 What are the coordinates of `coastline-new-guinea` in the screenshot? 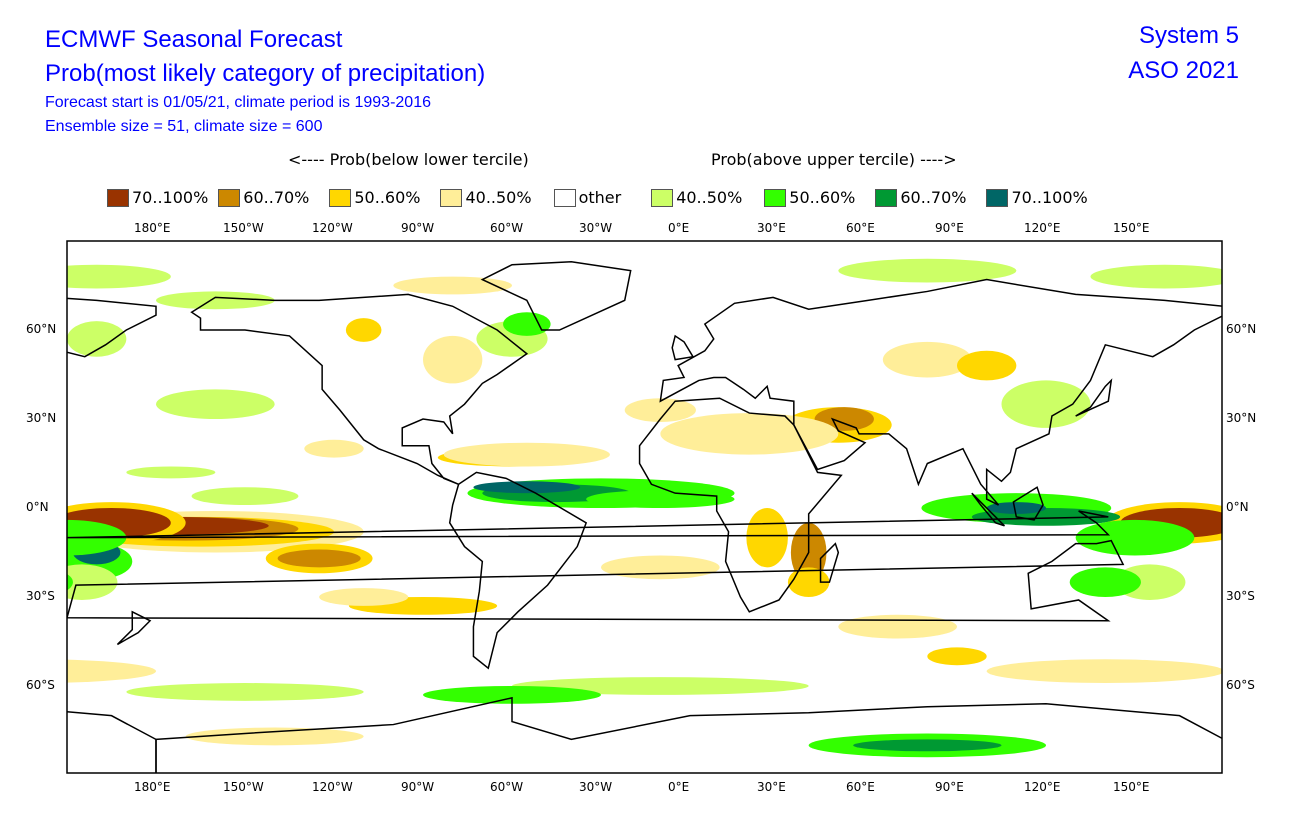 It's located at (20, 524).